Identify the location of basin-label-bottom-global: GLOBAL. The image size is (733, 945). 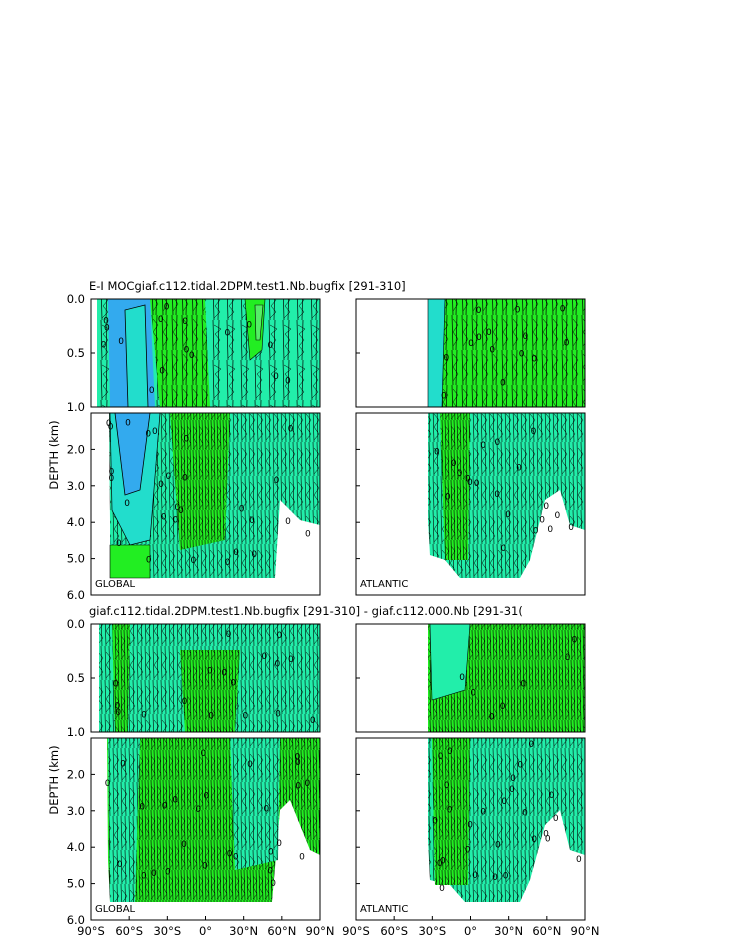
(115, 909).